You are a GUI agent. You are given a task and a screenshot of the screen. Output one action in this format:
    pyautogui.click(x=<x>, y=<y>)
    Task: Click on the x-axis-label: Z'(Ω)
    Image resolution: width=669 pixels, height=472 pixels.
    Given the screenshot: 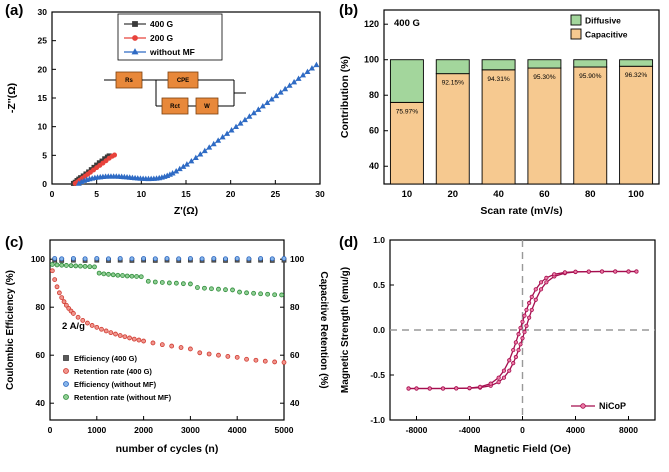 What is the action you would take?
    pyautogui.click(x=186, y=211)
    